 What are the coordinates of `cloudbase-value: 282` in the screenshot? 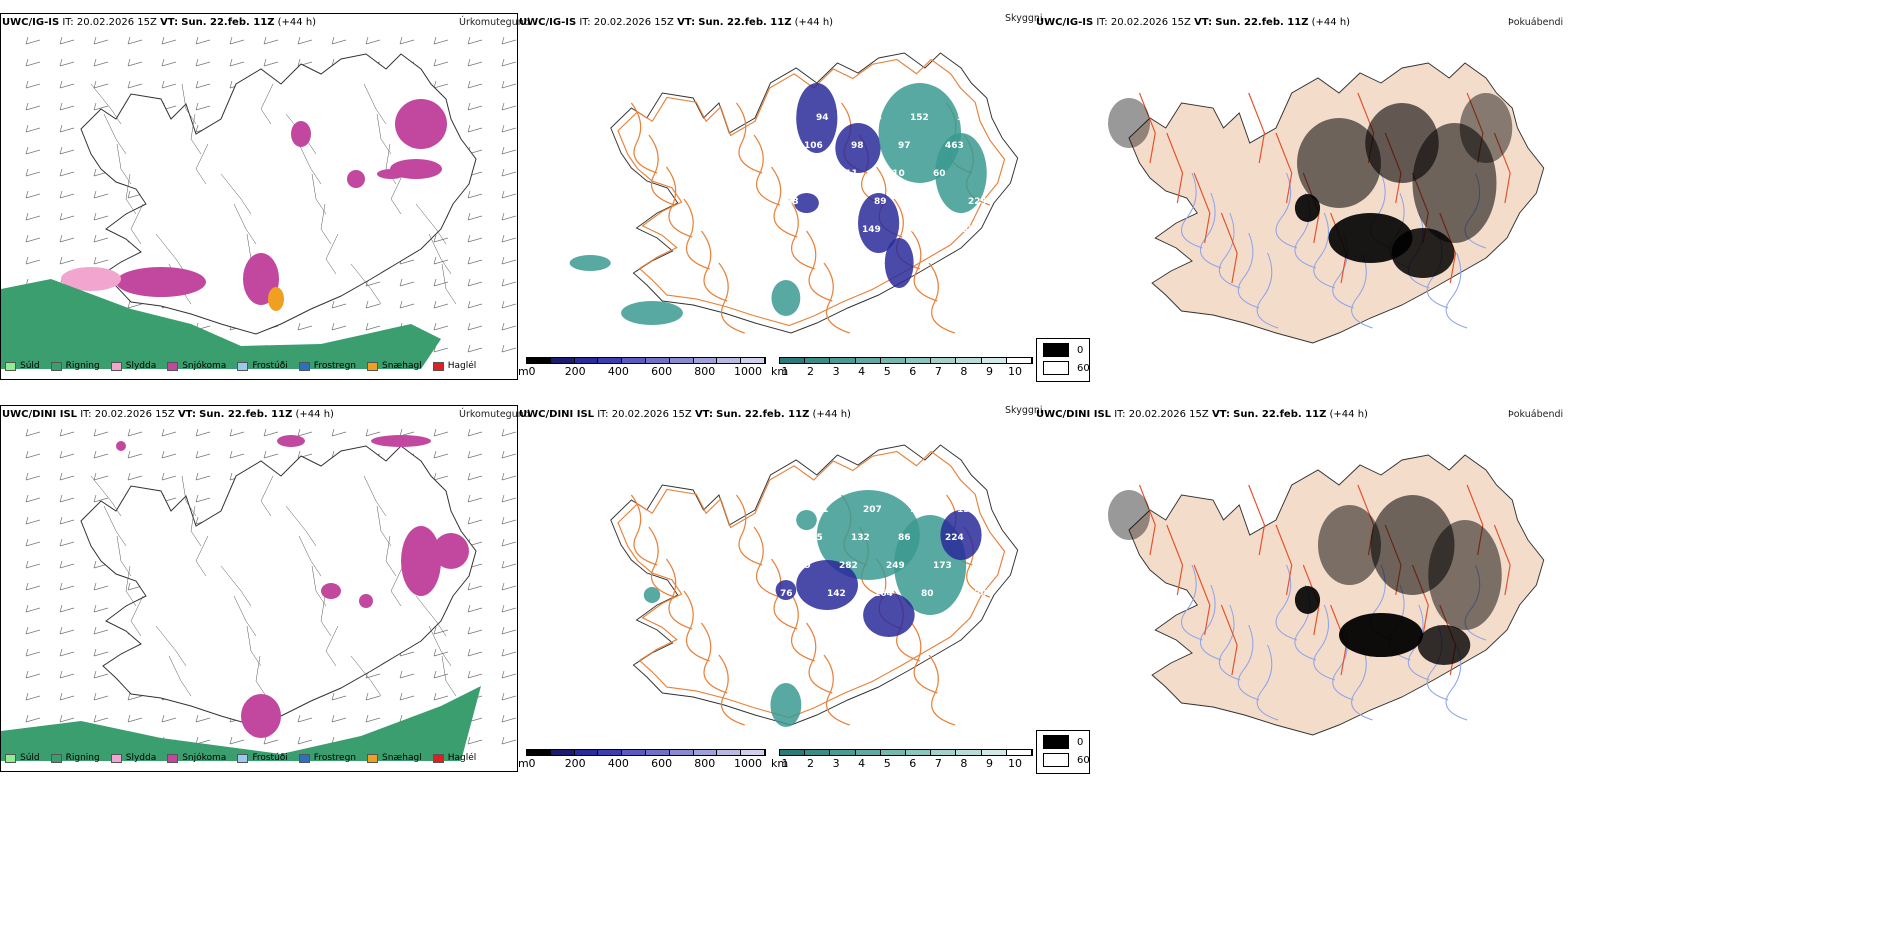 It's located at (848, 566).